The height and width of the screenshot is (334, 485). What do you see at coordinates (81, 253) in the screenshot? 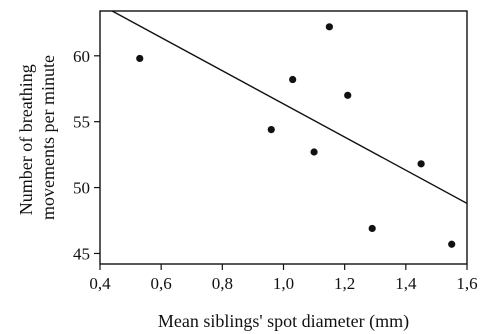
I see `y-tick-label: 45` at bounding box center [81, 253].